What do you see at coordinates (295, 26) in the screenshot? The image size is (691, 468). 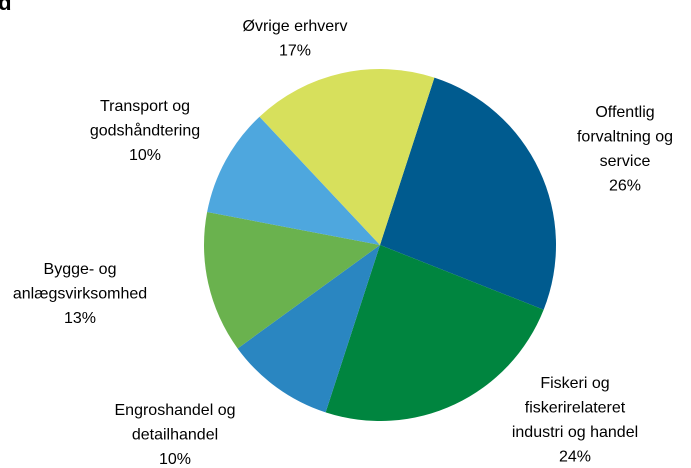 I see `slice-label: Øvrige erhverv` at bounding box center [295, 26].